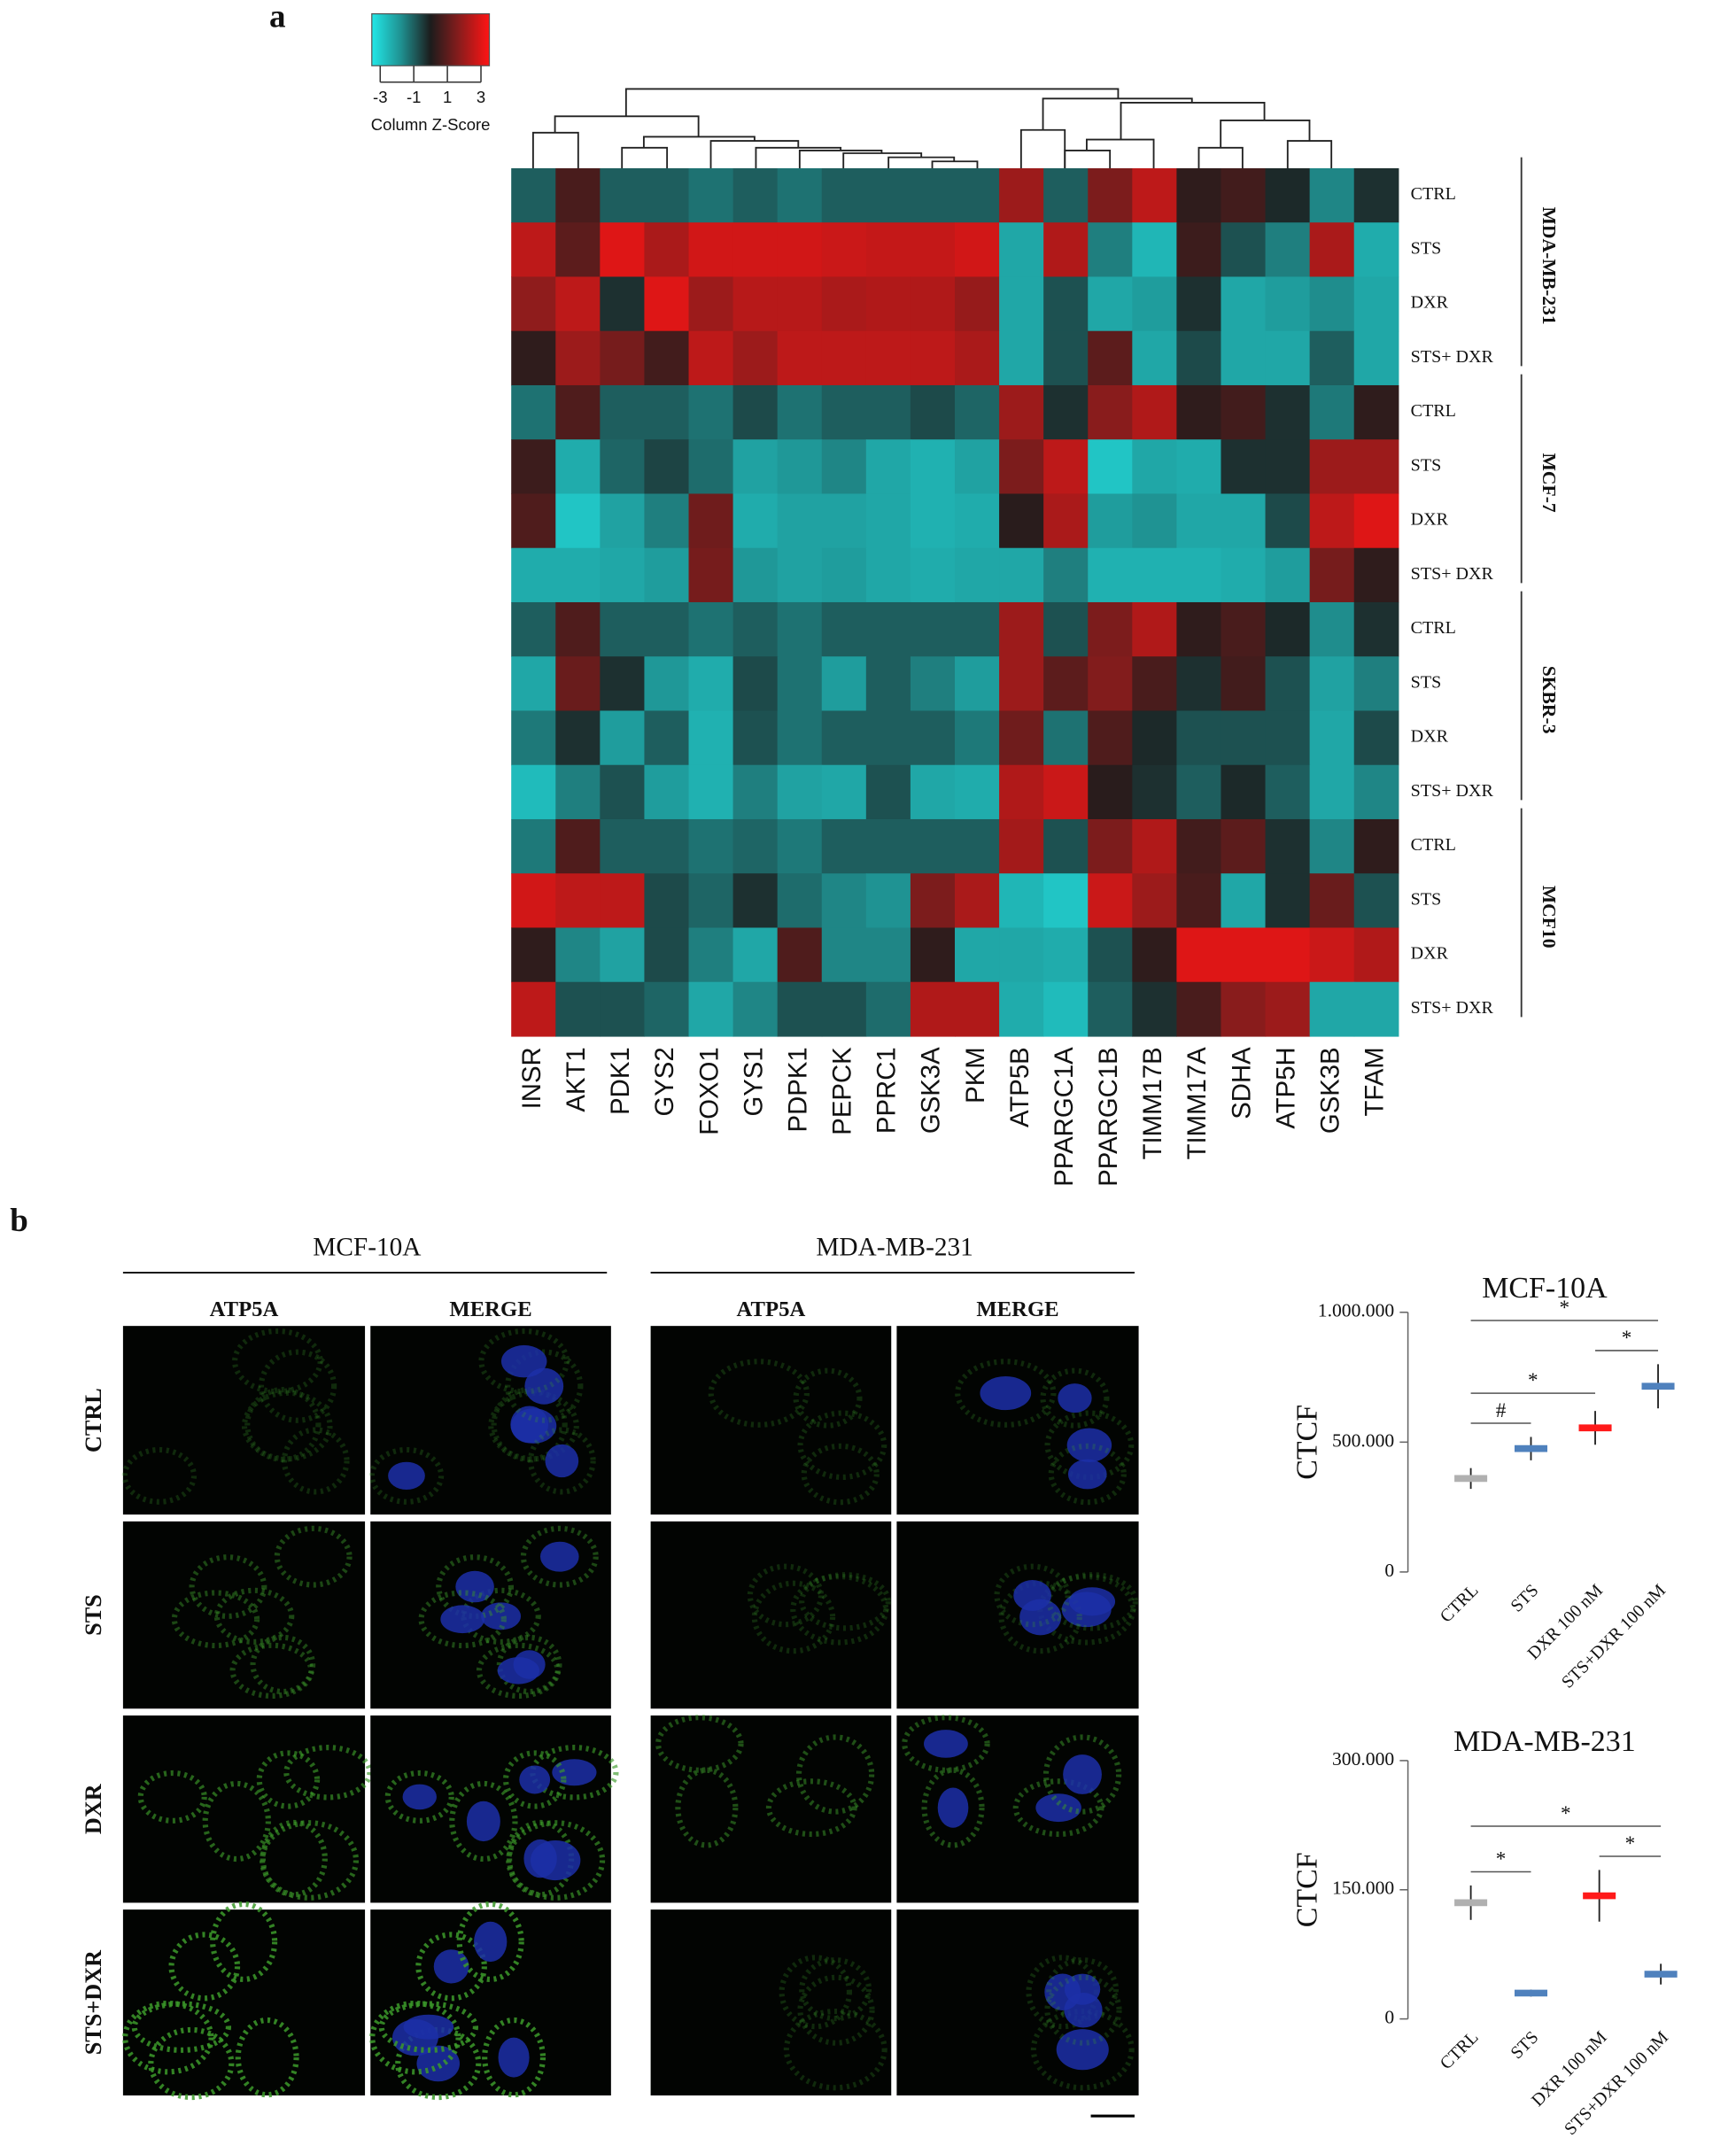 This screenshot has height=2153, width=1736. I want to click on column-label: TFAM, so click(1375, 1081).